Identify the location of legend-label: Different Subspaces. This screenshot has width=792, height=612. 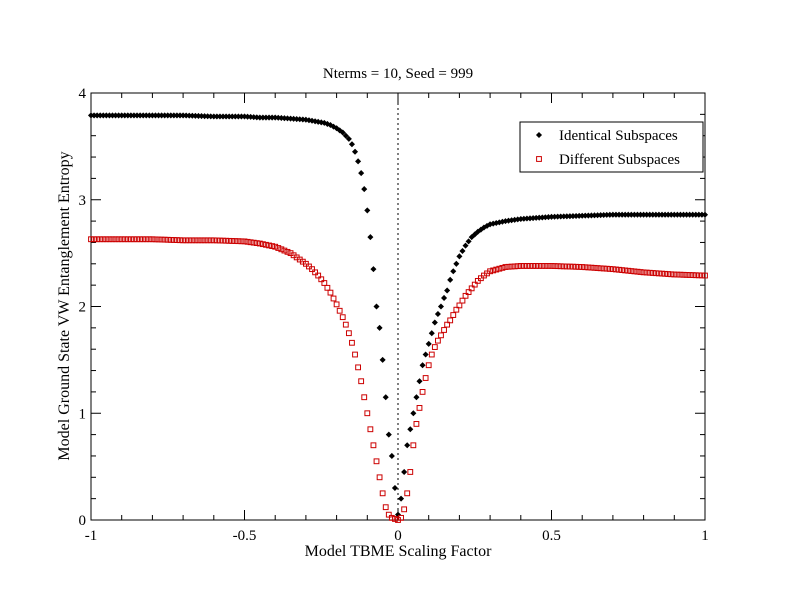
(619, 160).